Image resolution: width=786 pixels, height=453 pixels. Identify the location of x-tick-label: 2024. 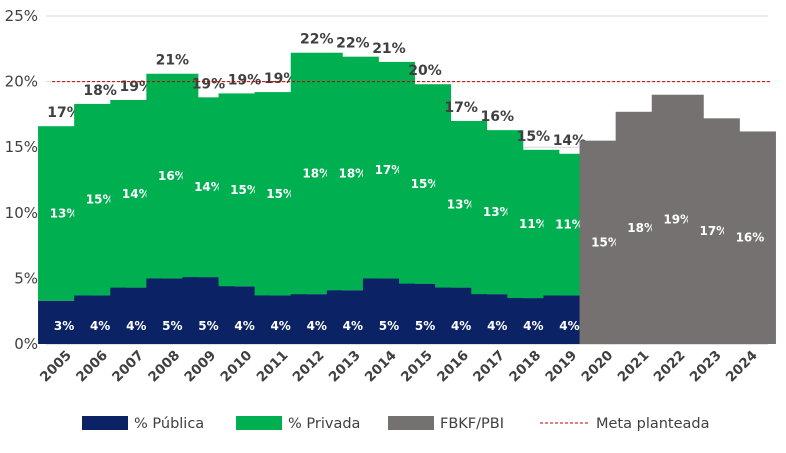
(742, 367).